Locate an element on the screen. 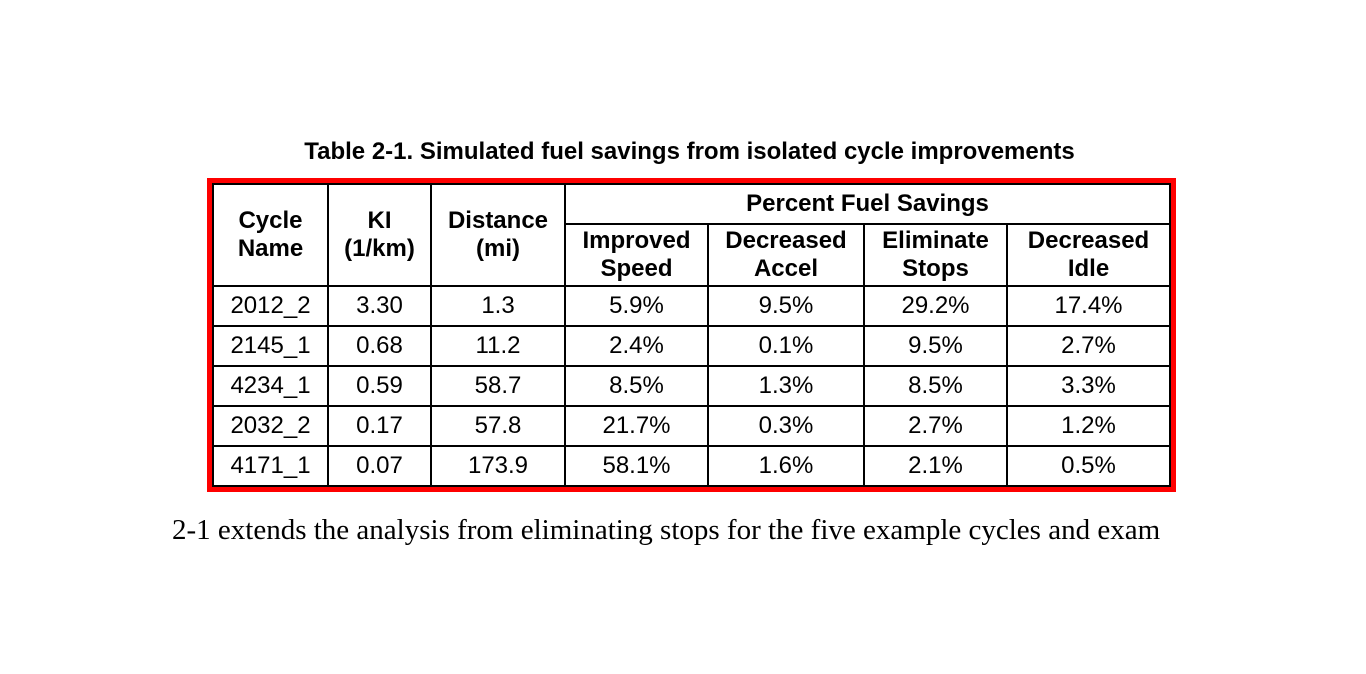 The height and width of the screenshot is (674, 1366). cell-ki: 0.59 is located at coordinates (379, 386).